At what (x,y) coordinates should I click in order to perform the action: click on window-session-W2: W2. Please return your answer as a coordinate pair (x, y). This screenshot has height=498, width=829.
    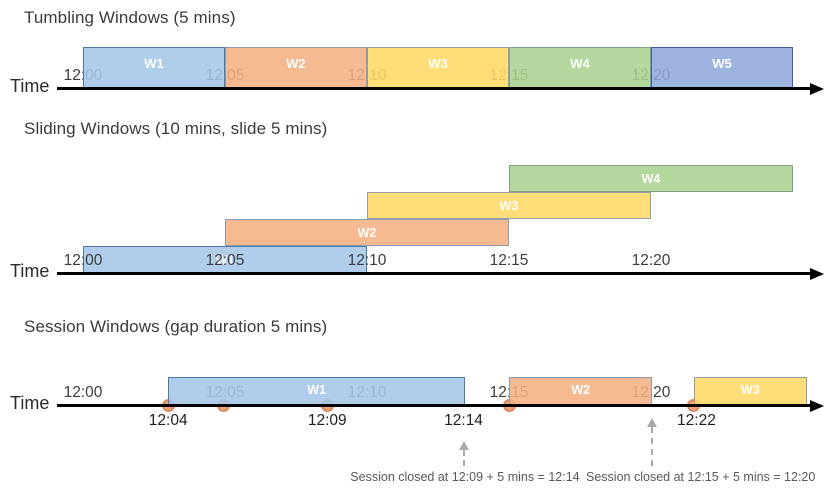
    Looking at the image, I should click on (581, 391).